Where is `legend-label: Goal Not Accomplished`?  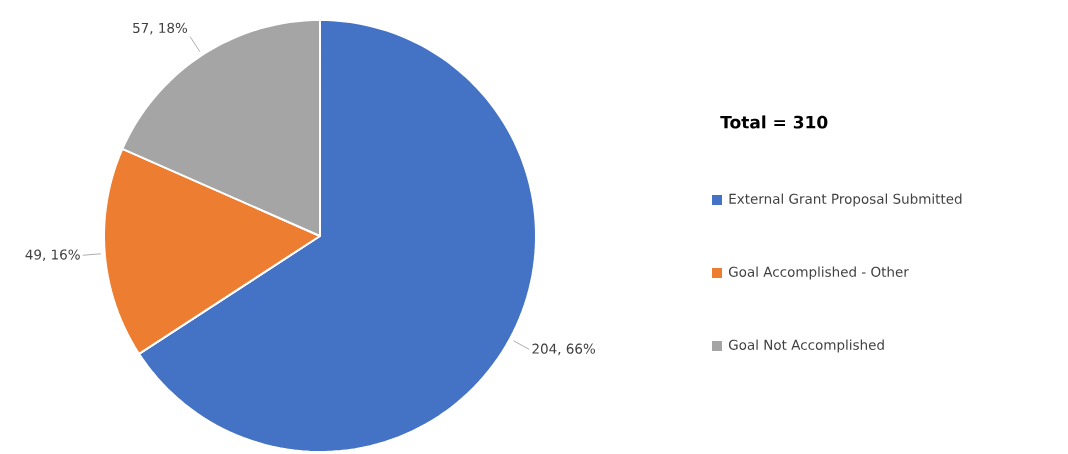 legend-label: Goal Not Accomplished is located at coordinates (806, 346).